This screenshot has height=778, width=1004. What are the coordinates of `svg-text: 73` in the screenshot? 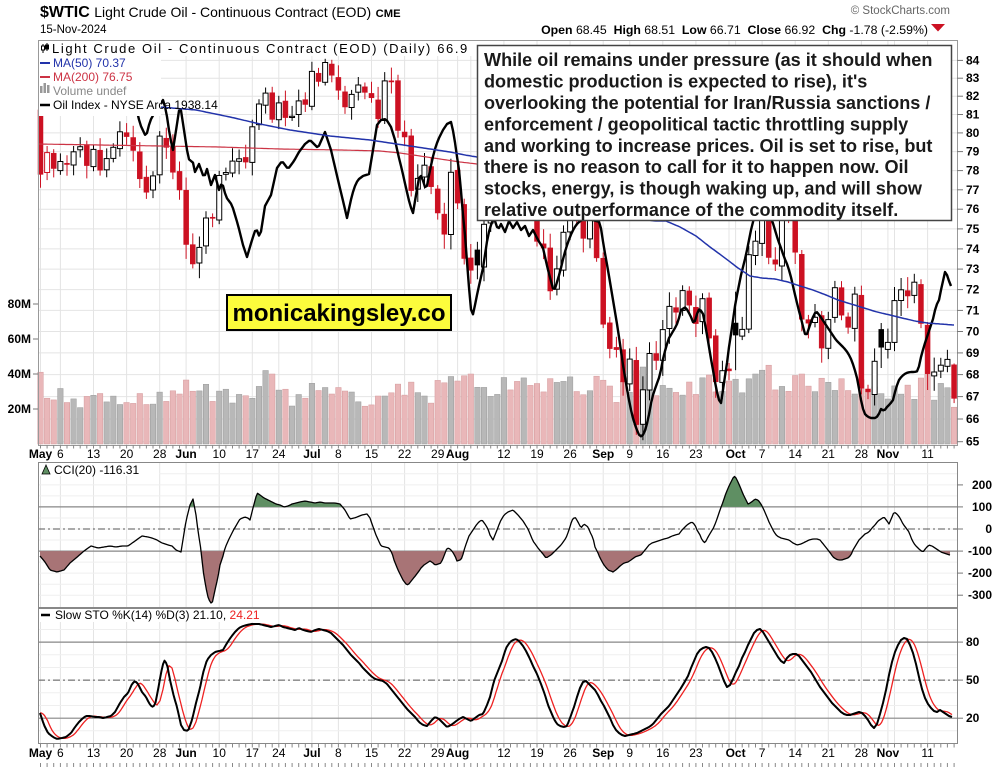 It's located at (973, 269).